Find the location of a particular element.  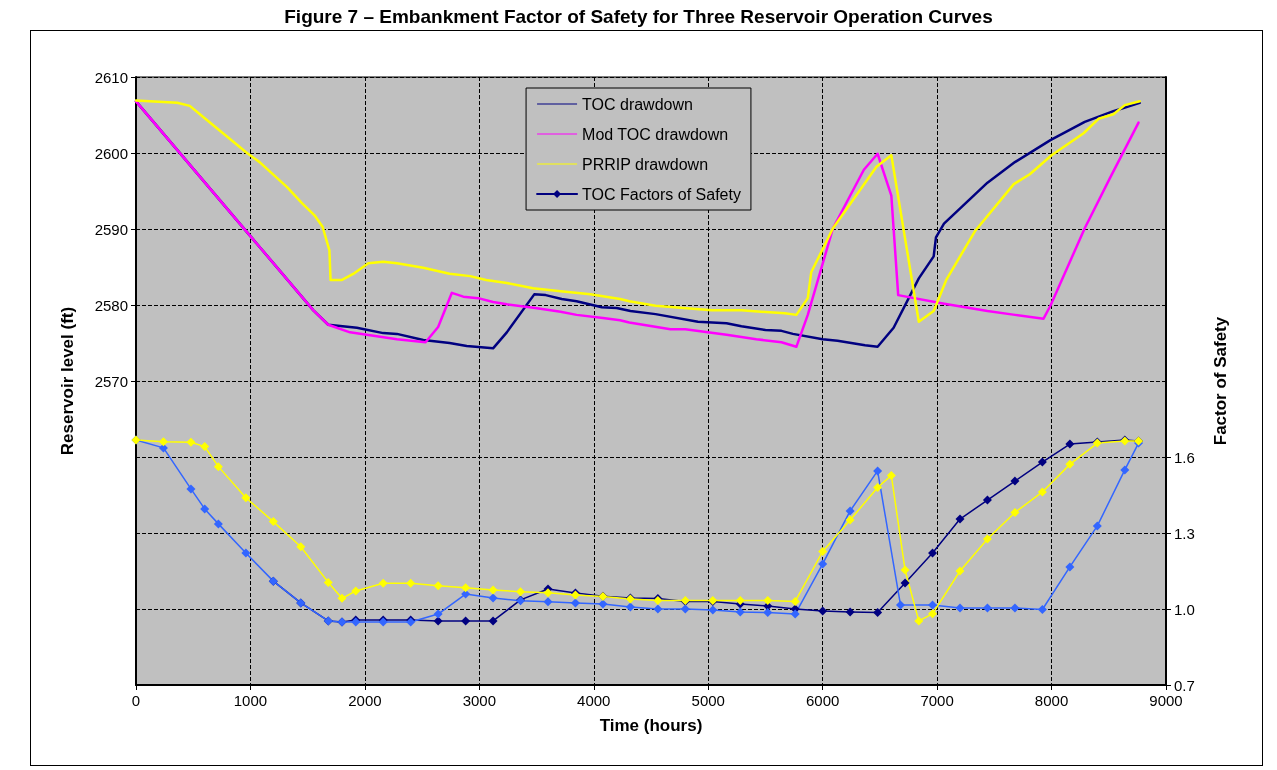

y-tick-label: 2600 is located at coordinates (111, 153).